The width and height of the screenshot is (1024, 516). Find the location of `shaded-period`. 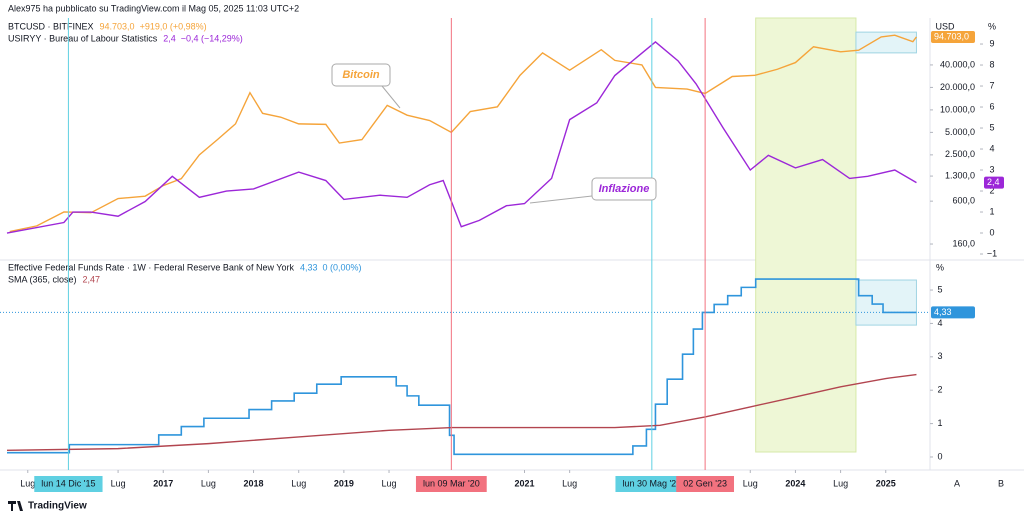

shaded-period is located at coordinates (806, 235).